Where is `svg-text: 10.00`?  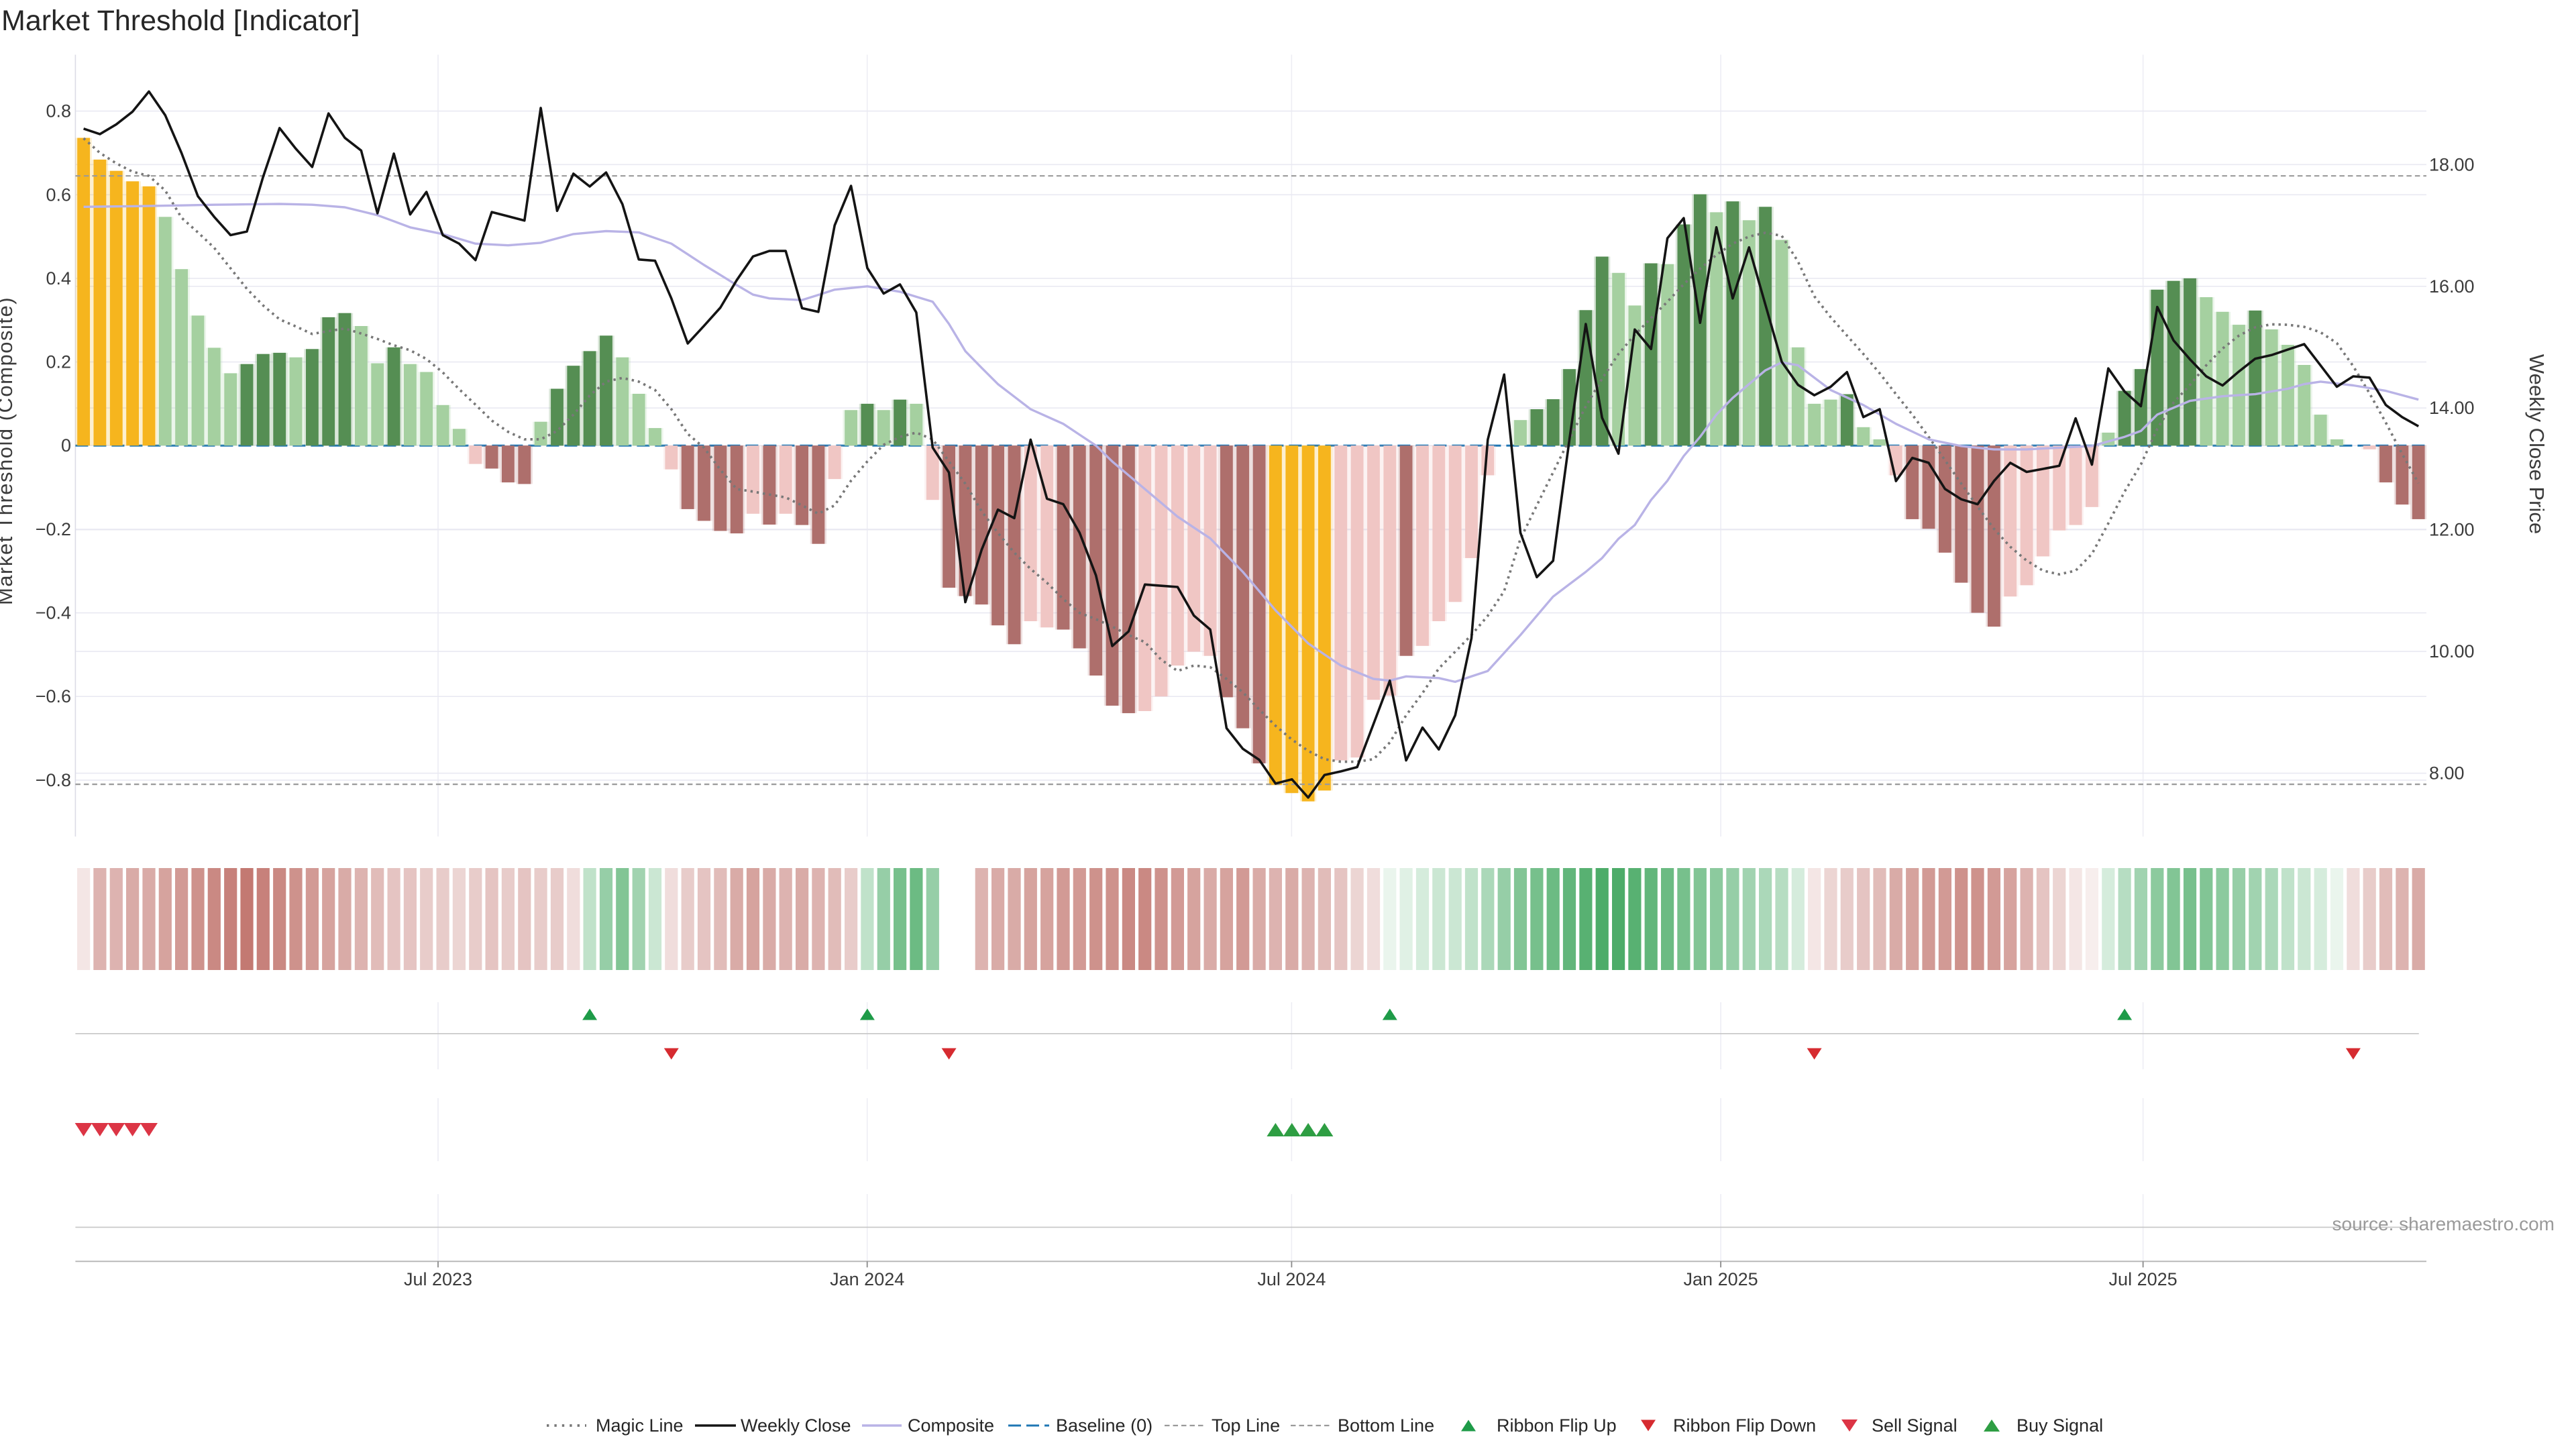
svg-text: 10.00 is located at coordinates (2452, 651).